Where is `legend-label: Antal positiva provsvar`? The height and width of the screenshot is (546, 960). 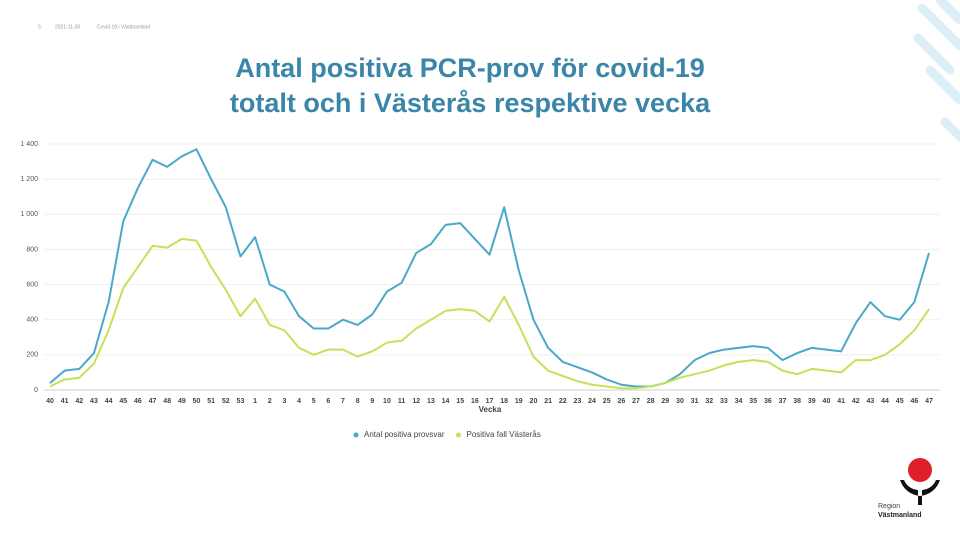 legend-label: Antal positiva provsvar is located at coordinates (404, 434).